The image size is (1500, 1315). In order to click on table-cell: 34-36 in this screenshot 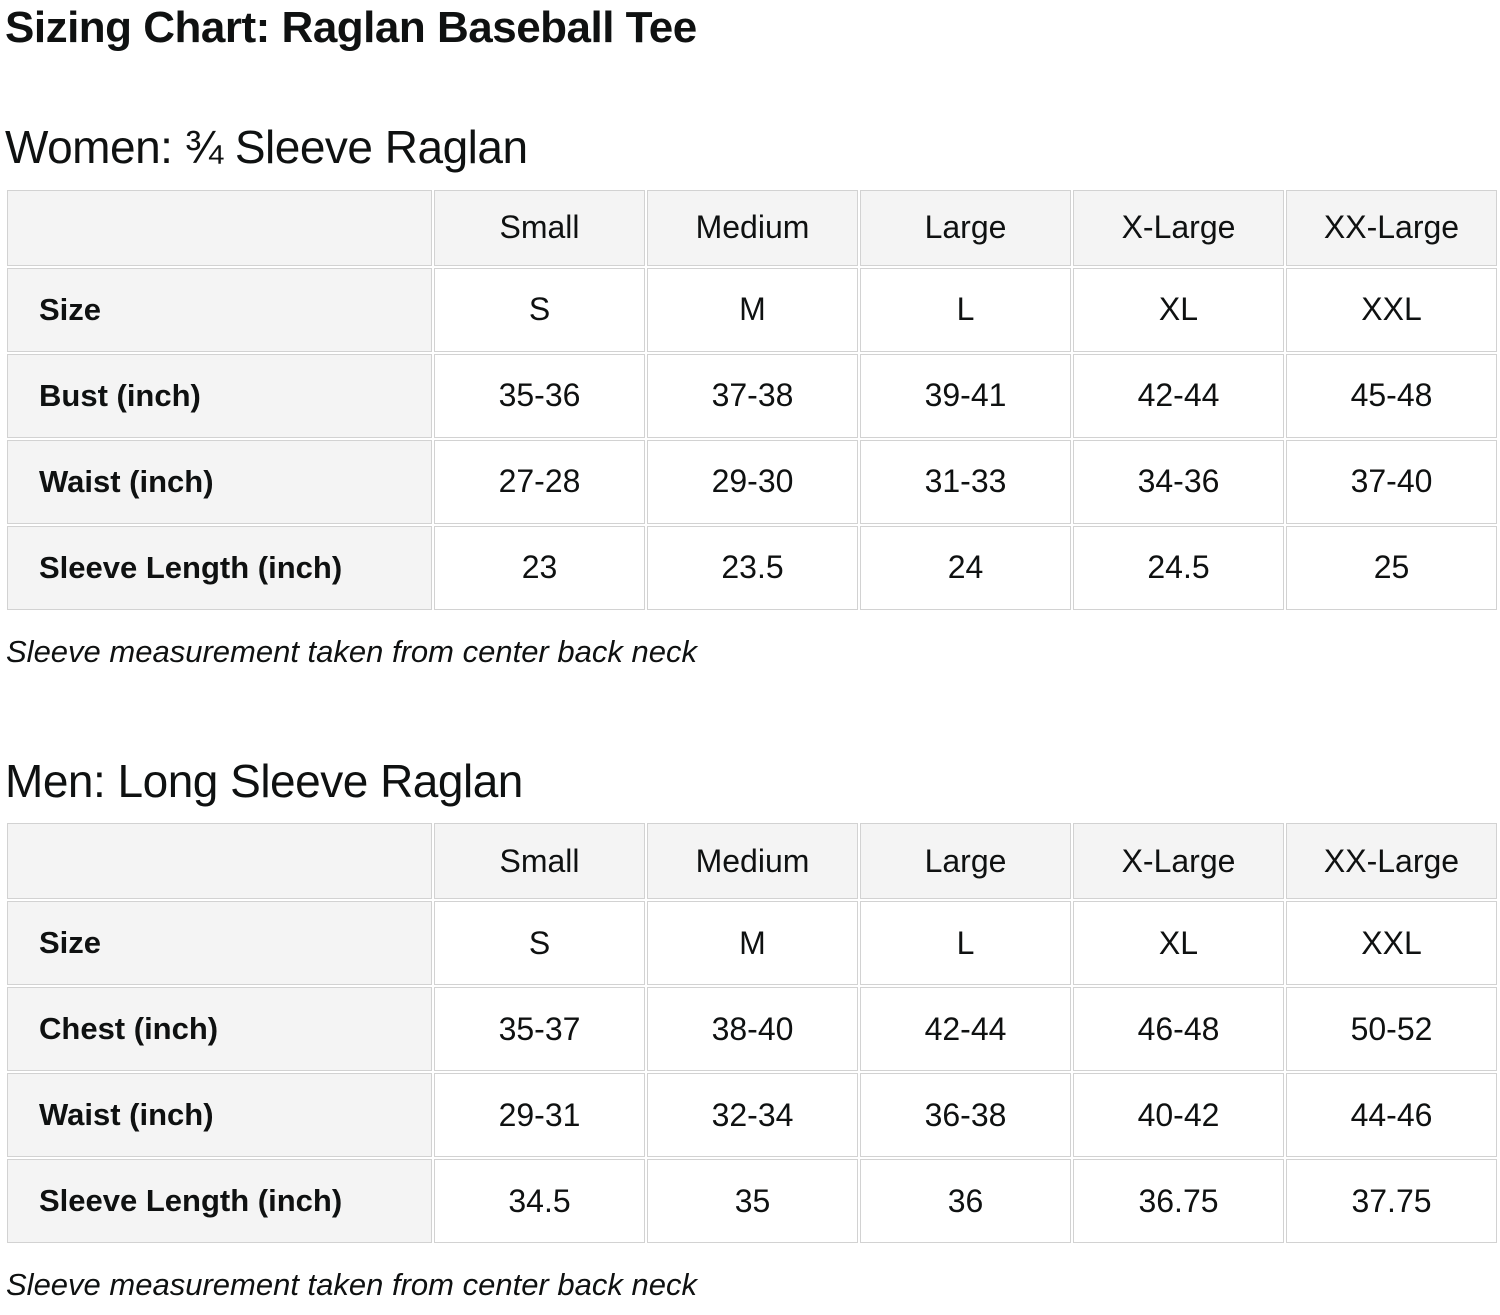, I will do `click(1178, 481)`.